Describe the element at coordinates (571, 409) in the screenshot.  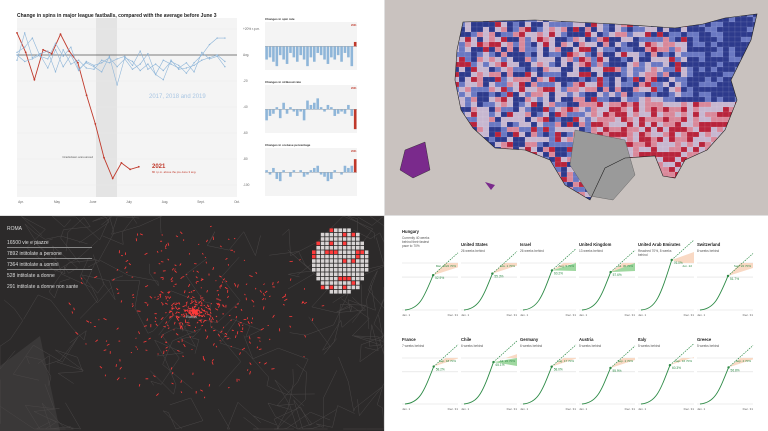
I see `x-tick-end: Dec. 31` at that location.